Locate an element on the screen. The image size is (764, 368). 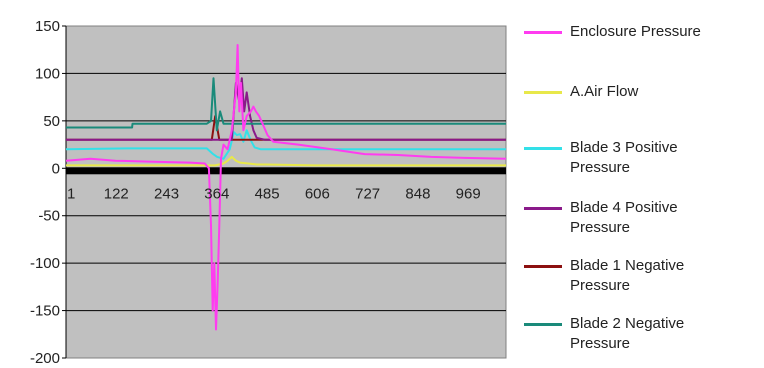
x-axis is located at coordinates (286, 171).